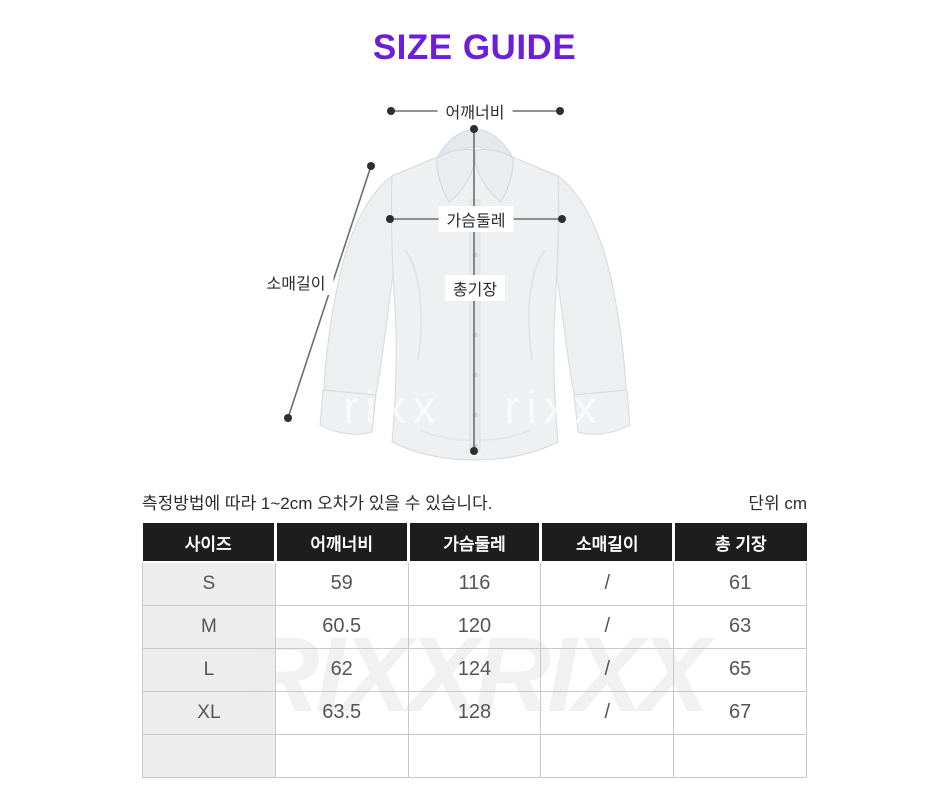  Describe the element at coordinates (341, 626) in the screenshot. I see `value-cell: 60.5` at that location.